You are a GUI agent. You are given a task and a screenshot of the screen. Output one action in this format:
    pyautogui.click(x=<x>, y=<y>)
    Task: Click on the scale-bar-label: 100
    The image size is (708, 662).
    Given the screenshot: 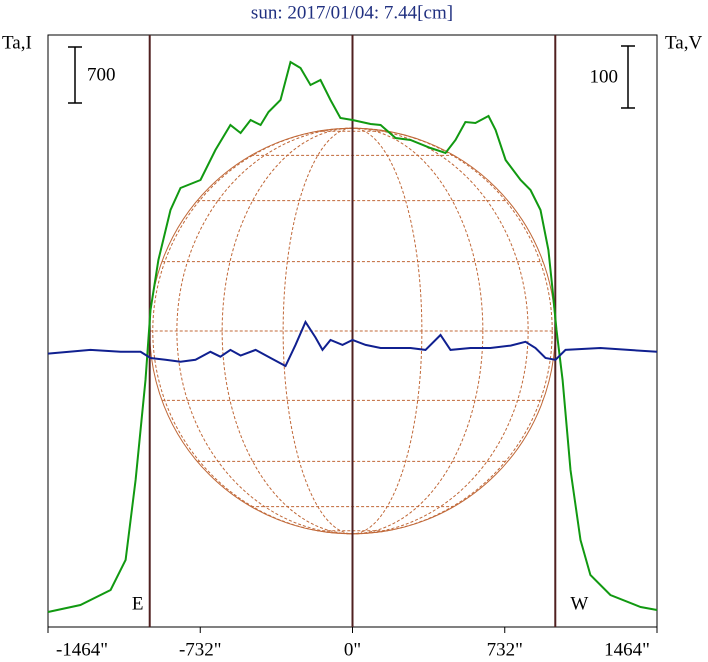 What is the action you would take?
    pyautogui.click(x=604, y=76)
    